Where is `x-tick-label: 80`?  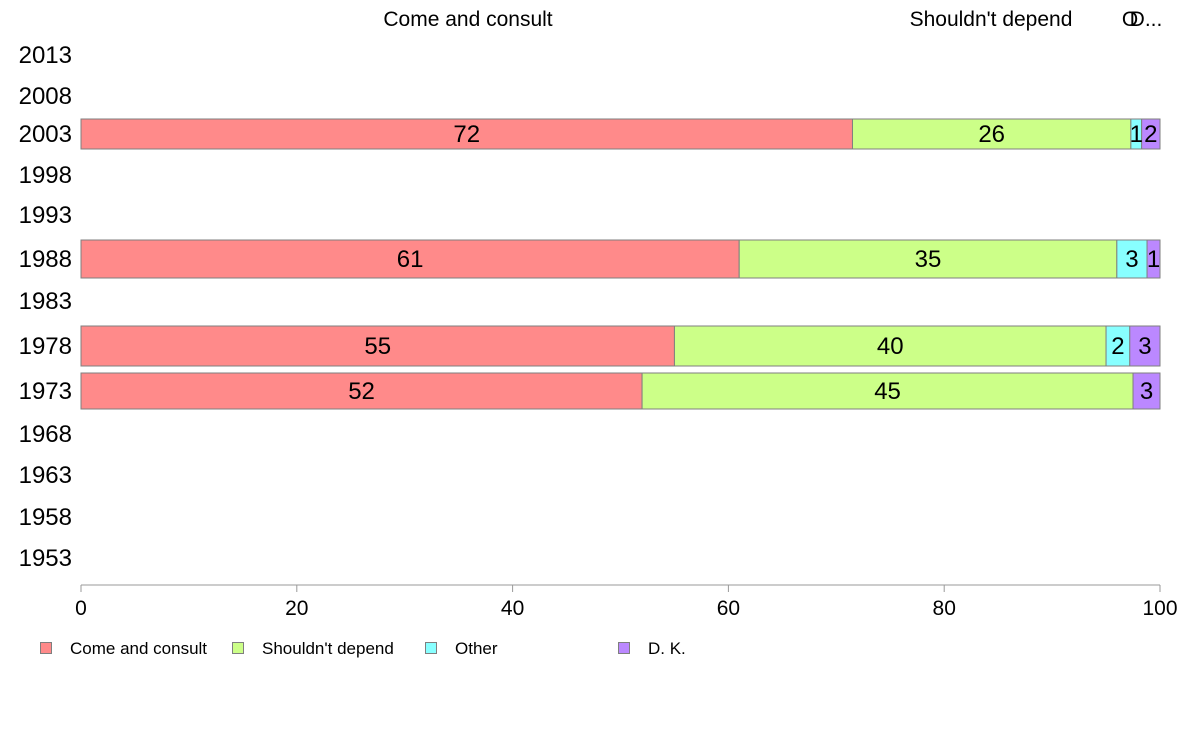
x-tick-label: 80 is located at coordinates (944, 608).